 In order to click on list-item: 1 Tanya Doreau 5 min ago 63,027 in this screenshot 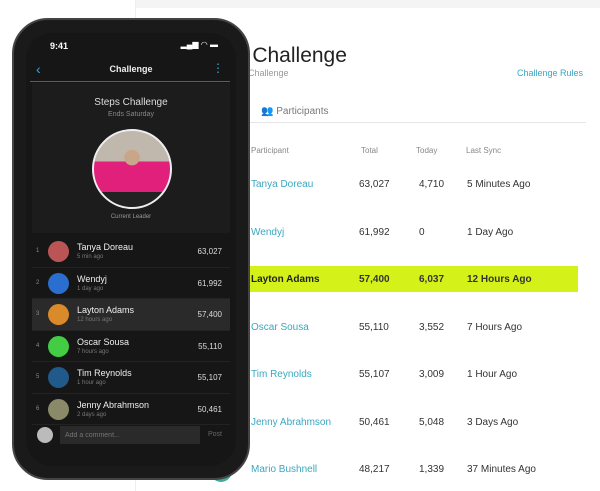, I will do `click(131, 252)`.